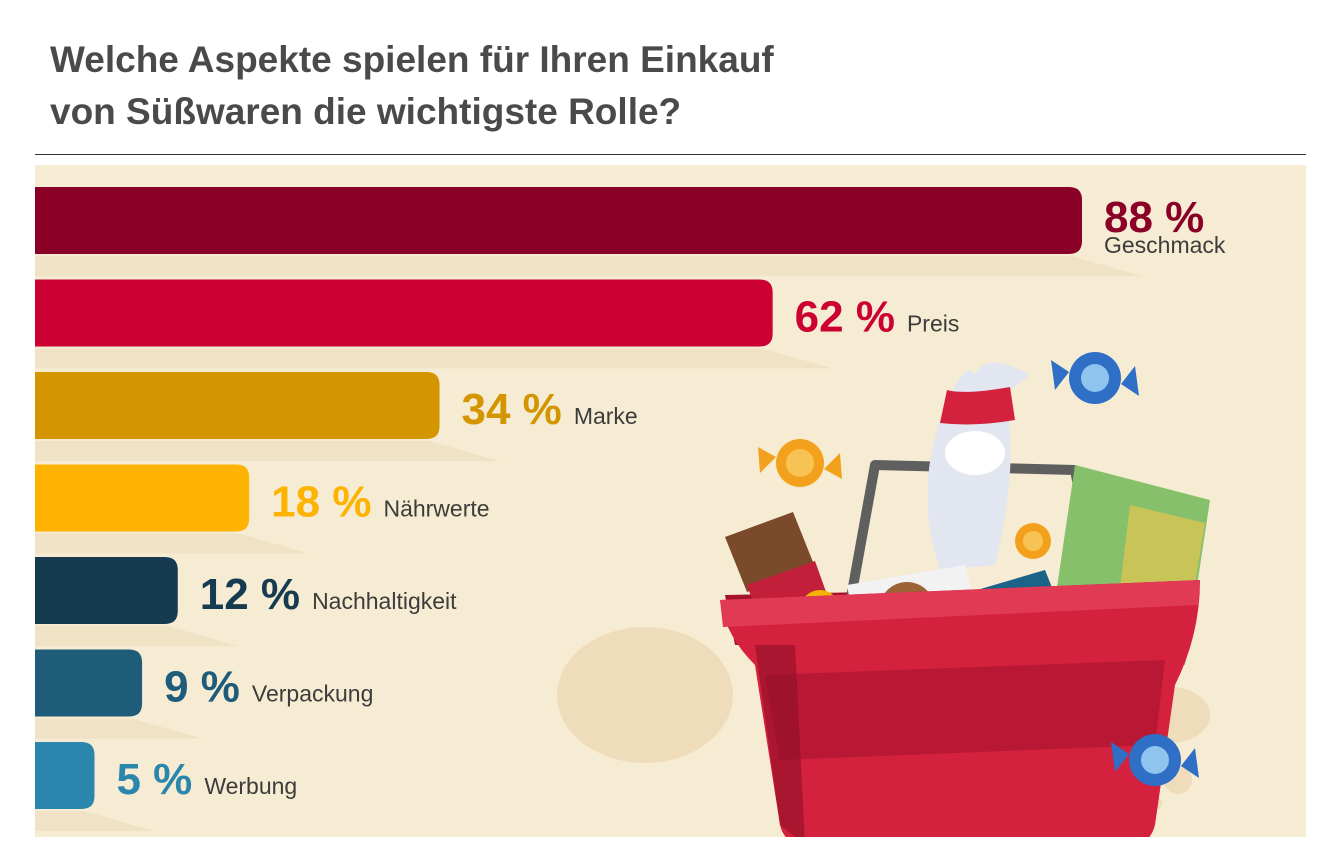 The width and height of the screenshot is (1324, 852). What do you see at coordinates (384, 601) in the screenshot?
I see `category-label: Nachhaltigkeit` at bounding box center [384, 601].